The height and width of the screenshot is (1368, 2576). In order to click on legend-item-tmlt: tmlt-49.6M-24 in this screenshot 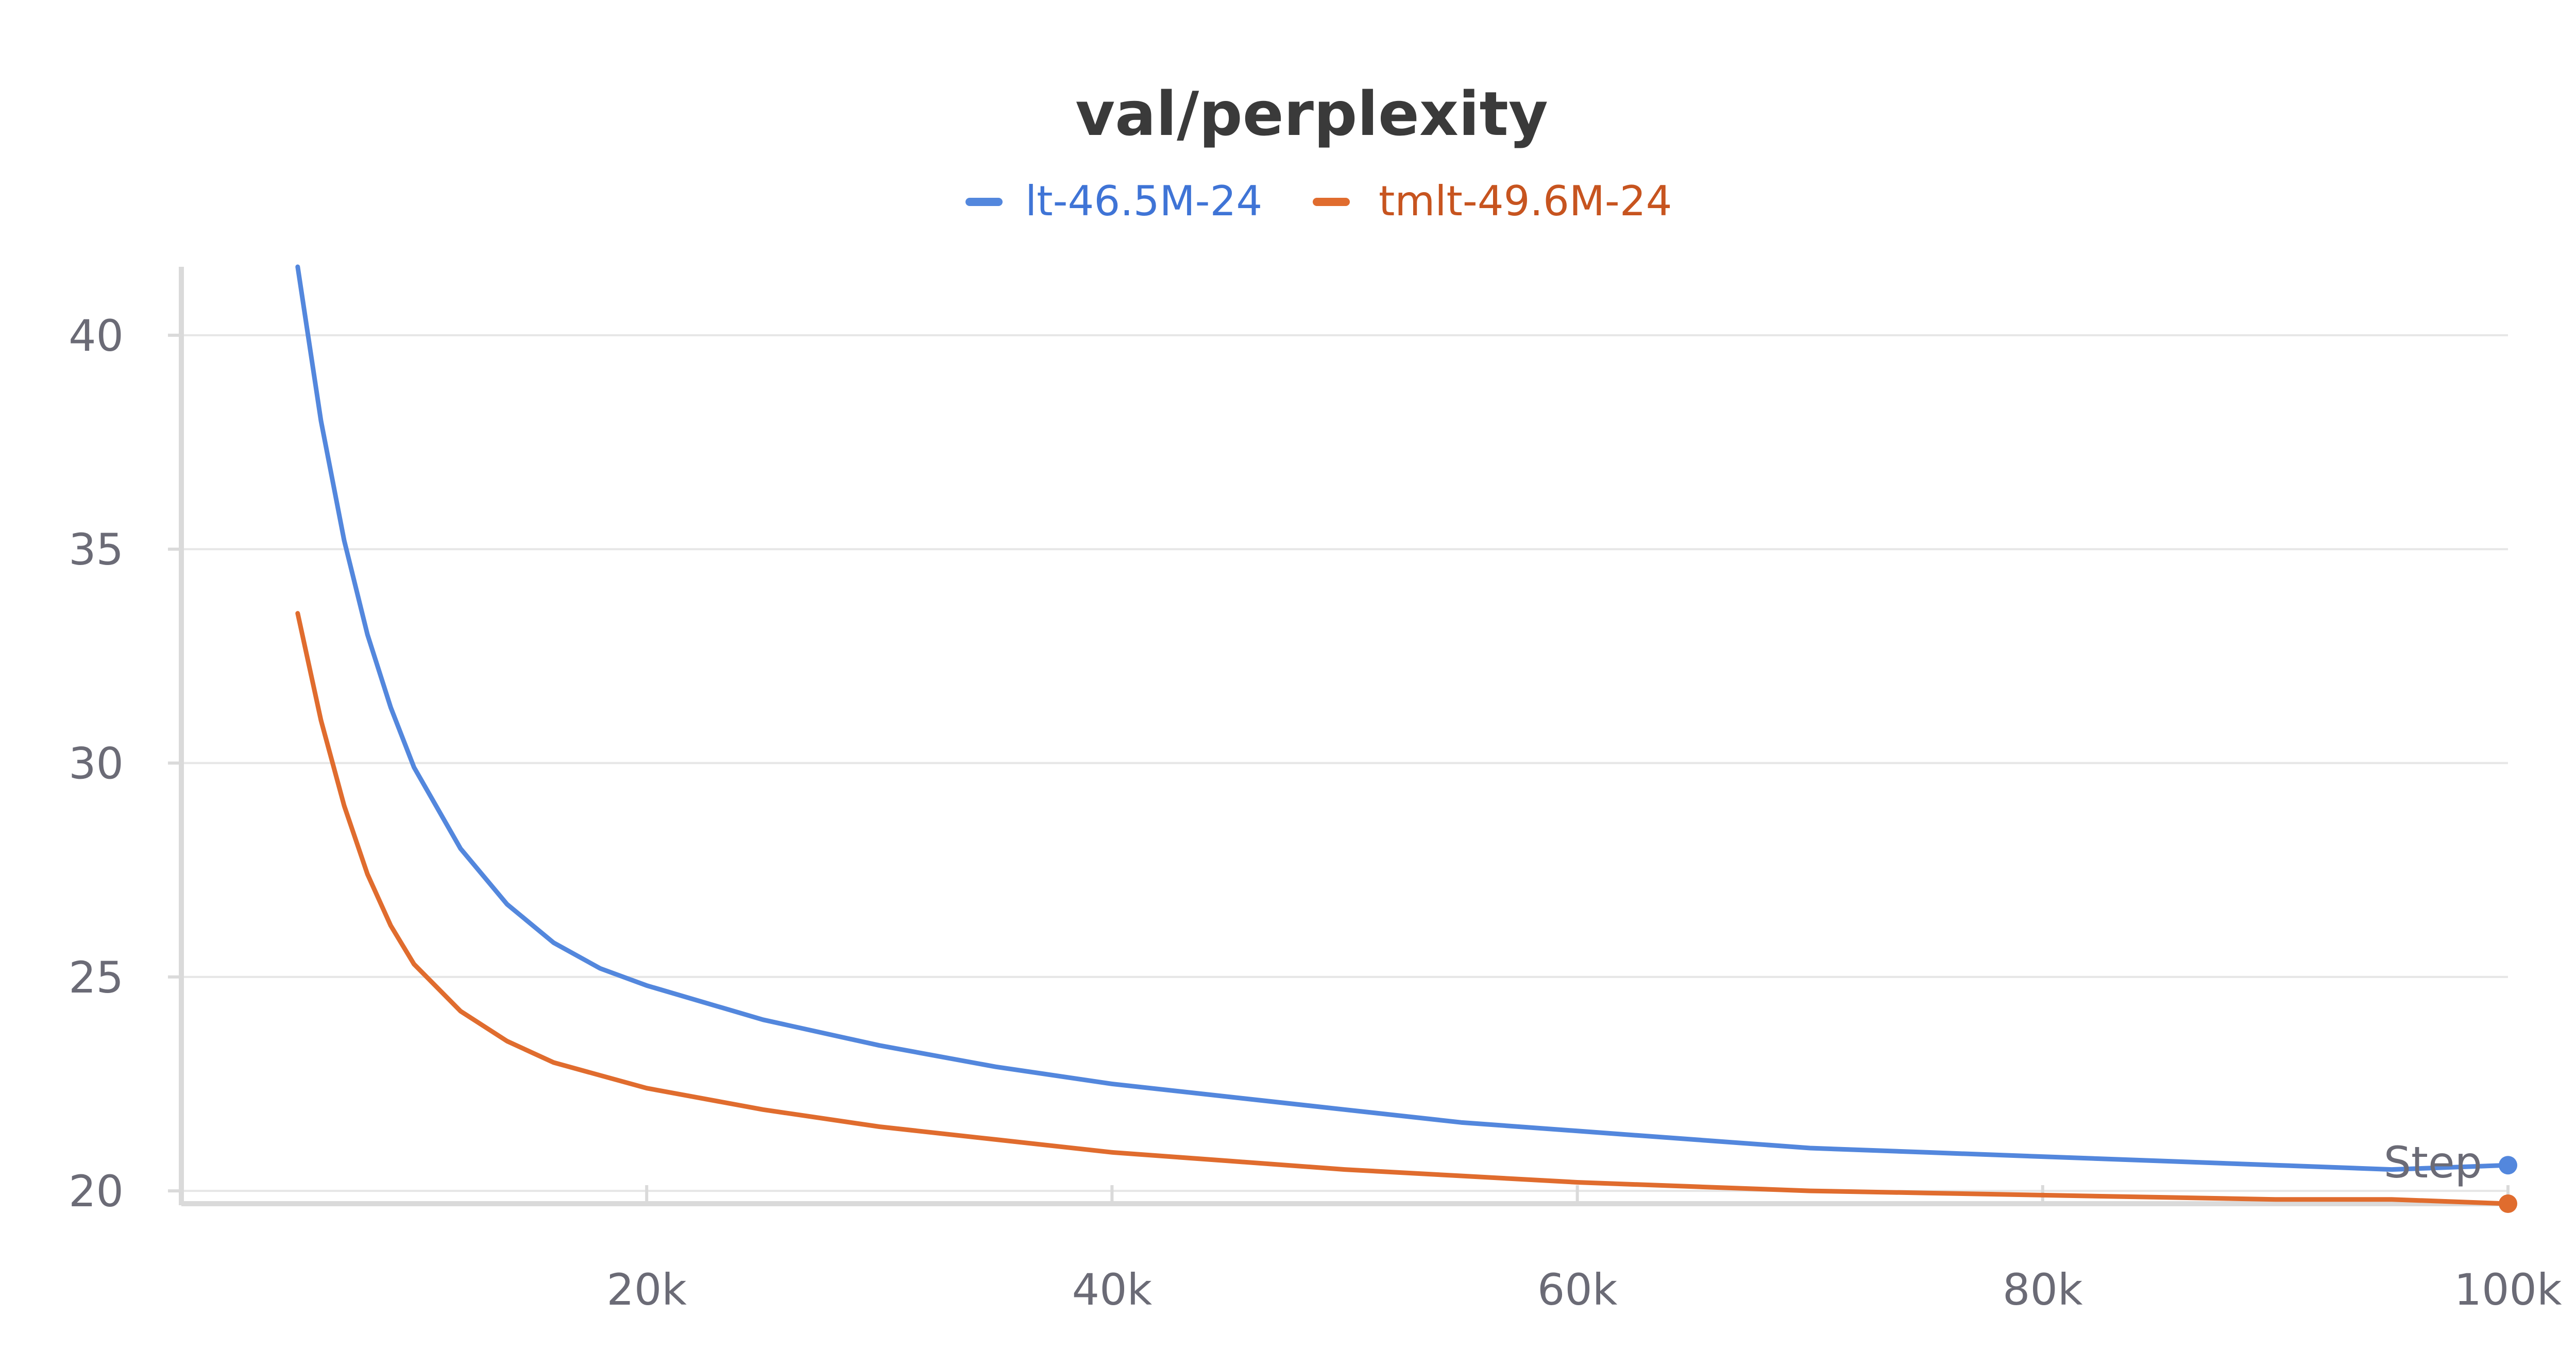, I will do `click(1492, 201)`.